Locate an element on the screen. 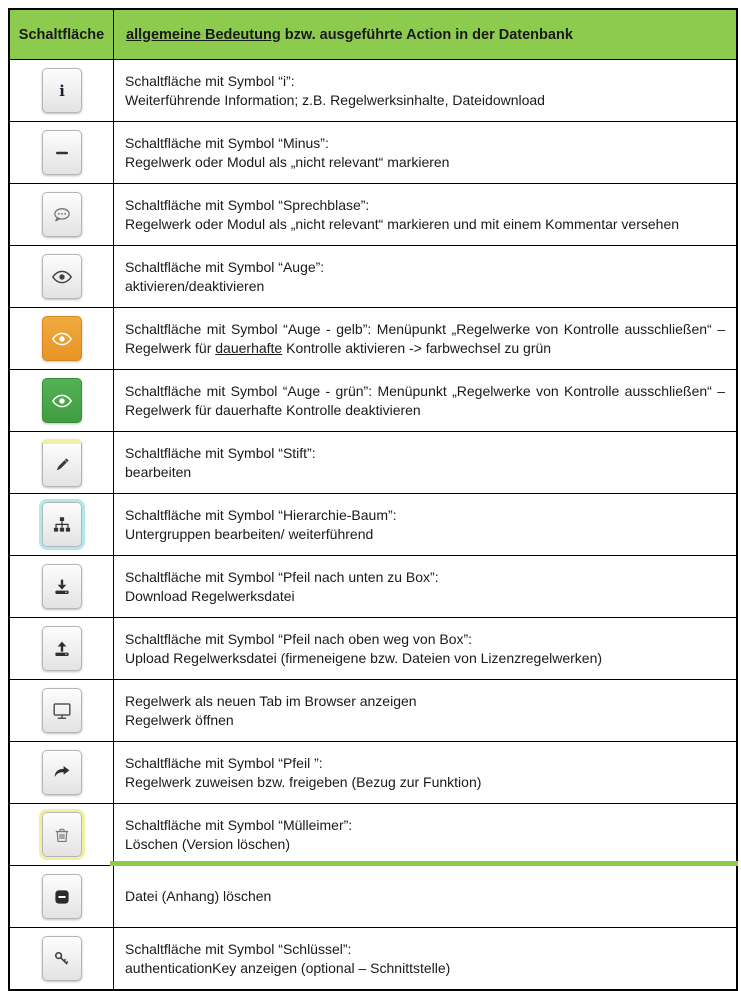  authentication-key-button is located at coordinates (61, 958).